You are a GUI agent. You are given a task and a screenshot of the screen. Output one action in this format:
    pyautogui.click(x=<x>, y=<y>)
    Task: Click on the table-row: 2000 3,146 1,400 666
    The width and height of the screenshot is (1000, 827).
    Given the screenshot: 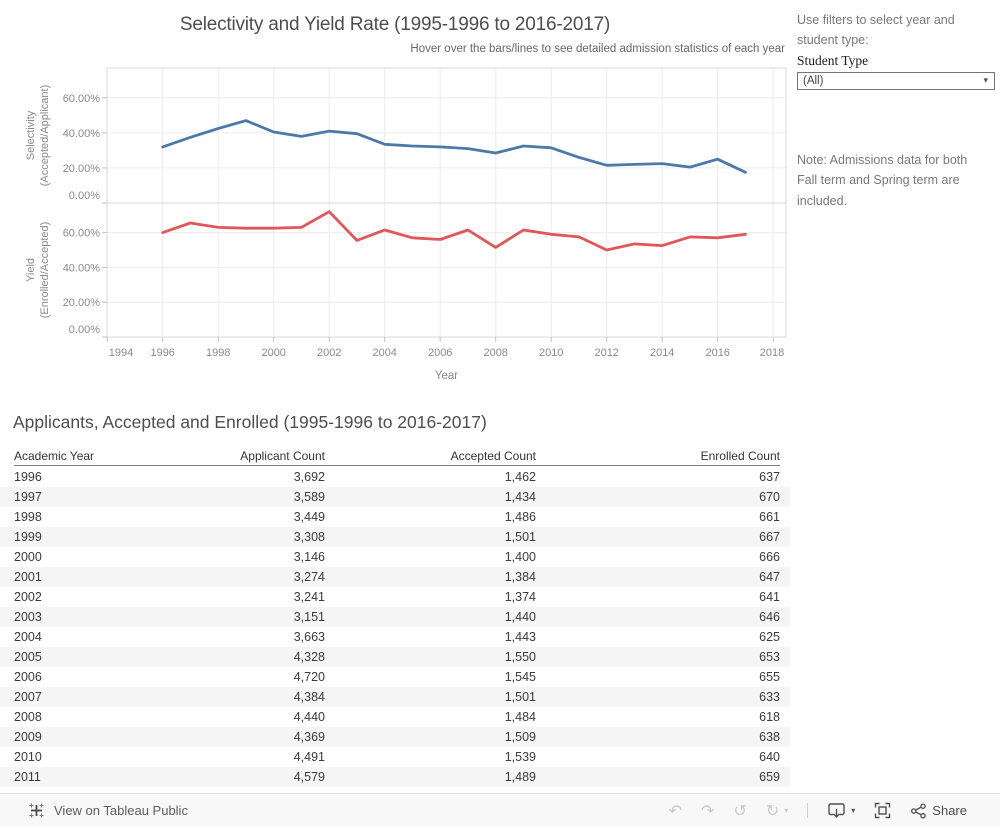 What is the action you would take?
    pyautogui.click(x=395, y=557)
    